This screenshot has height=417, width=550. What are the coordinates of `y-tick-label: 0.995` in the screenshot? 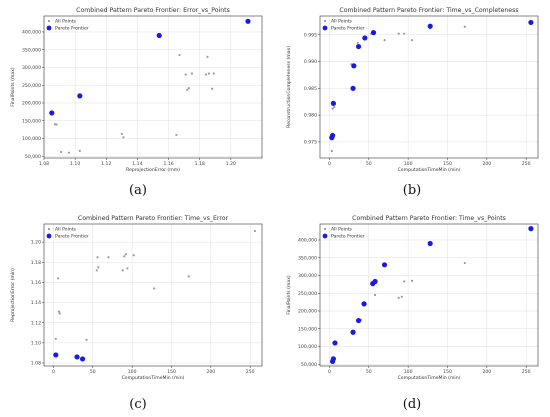 It's located at (310, 35).